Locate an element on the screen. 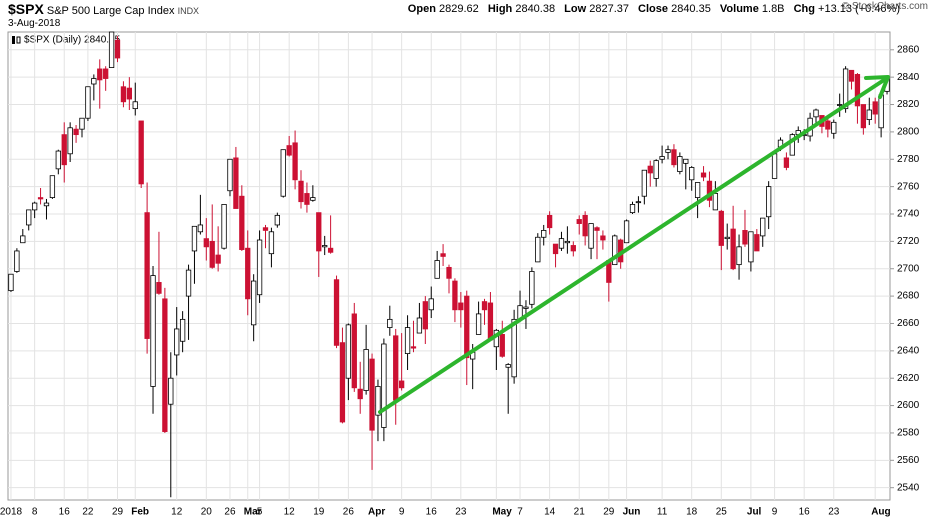  x-tick-label: 21 is located at coordinates (580, 512).